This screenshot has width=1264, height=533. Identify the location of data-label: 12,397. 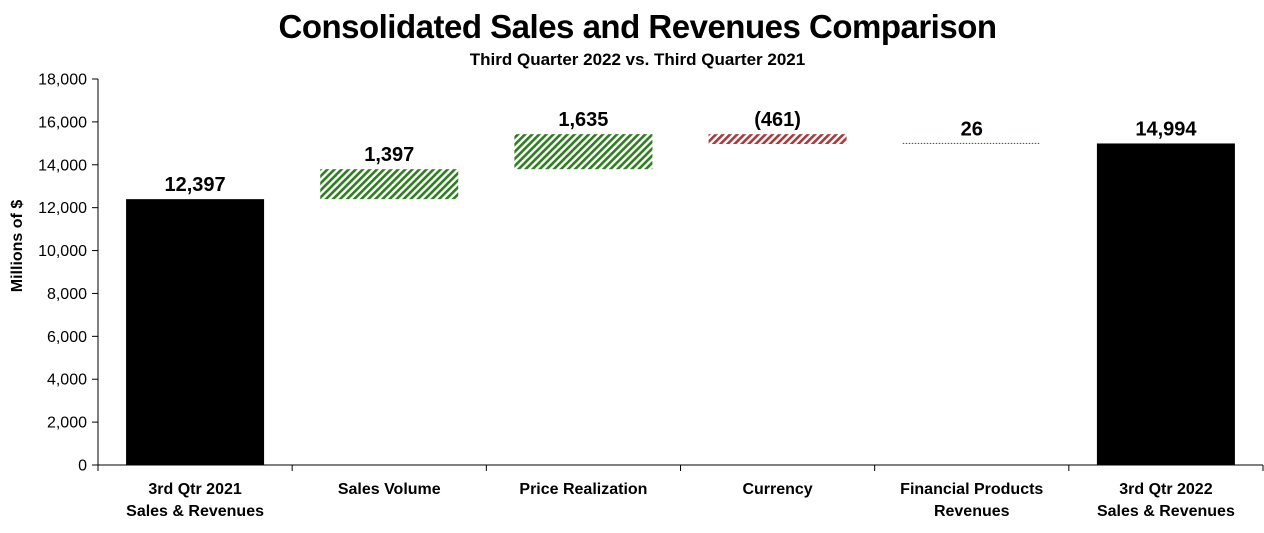
(194, 185).